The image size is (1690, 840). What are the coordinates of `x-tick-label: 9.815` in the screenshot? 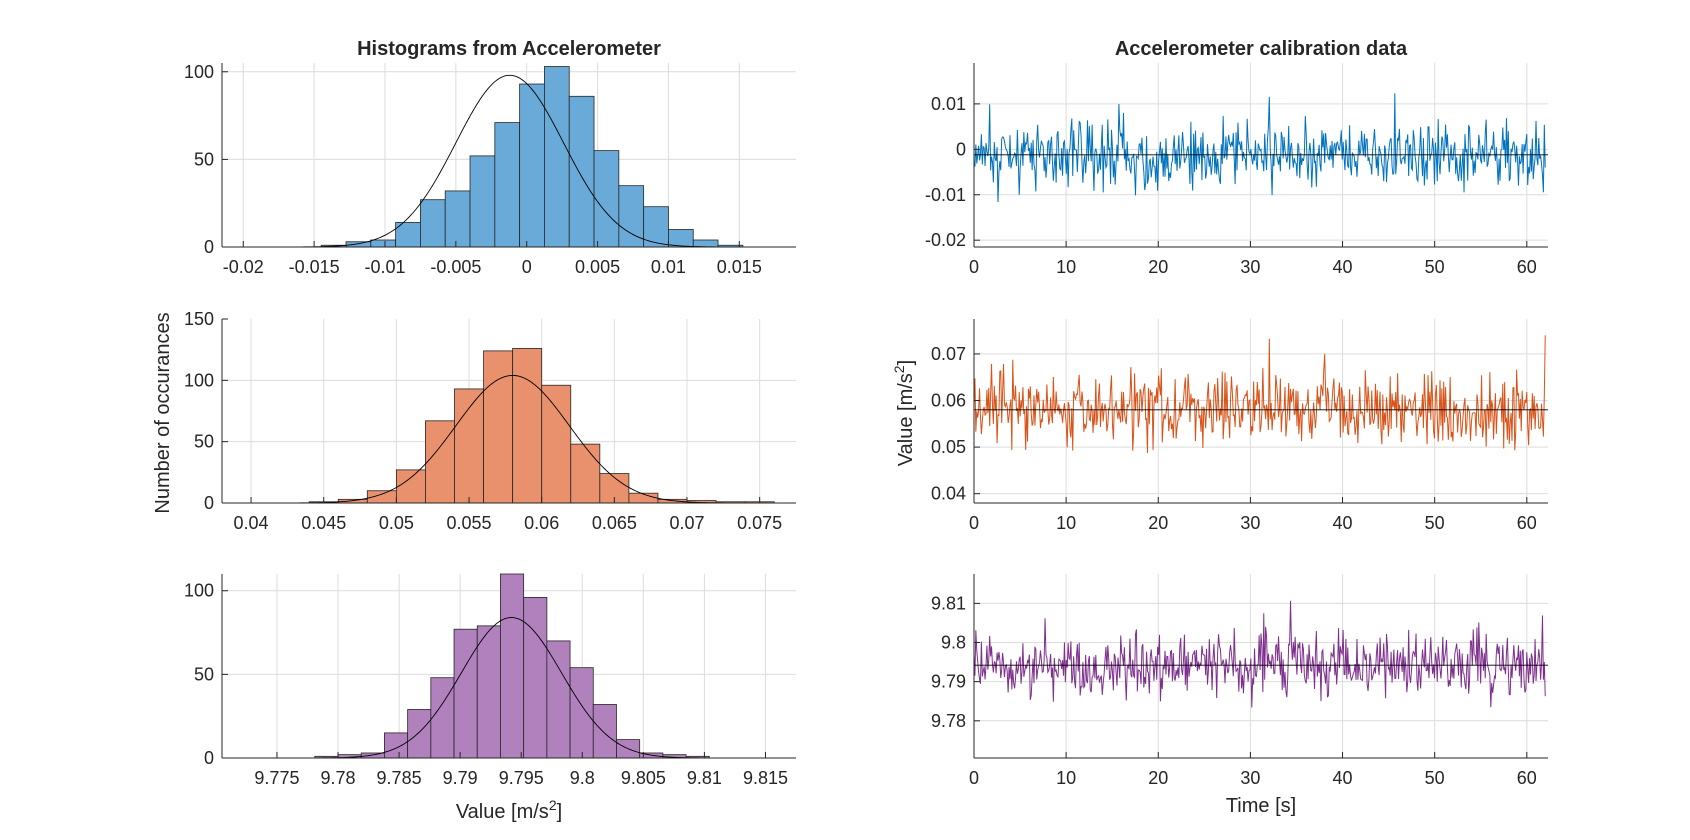 It's located at (765, 778).